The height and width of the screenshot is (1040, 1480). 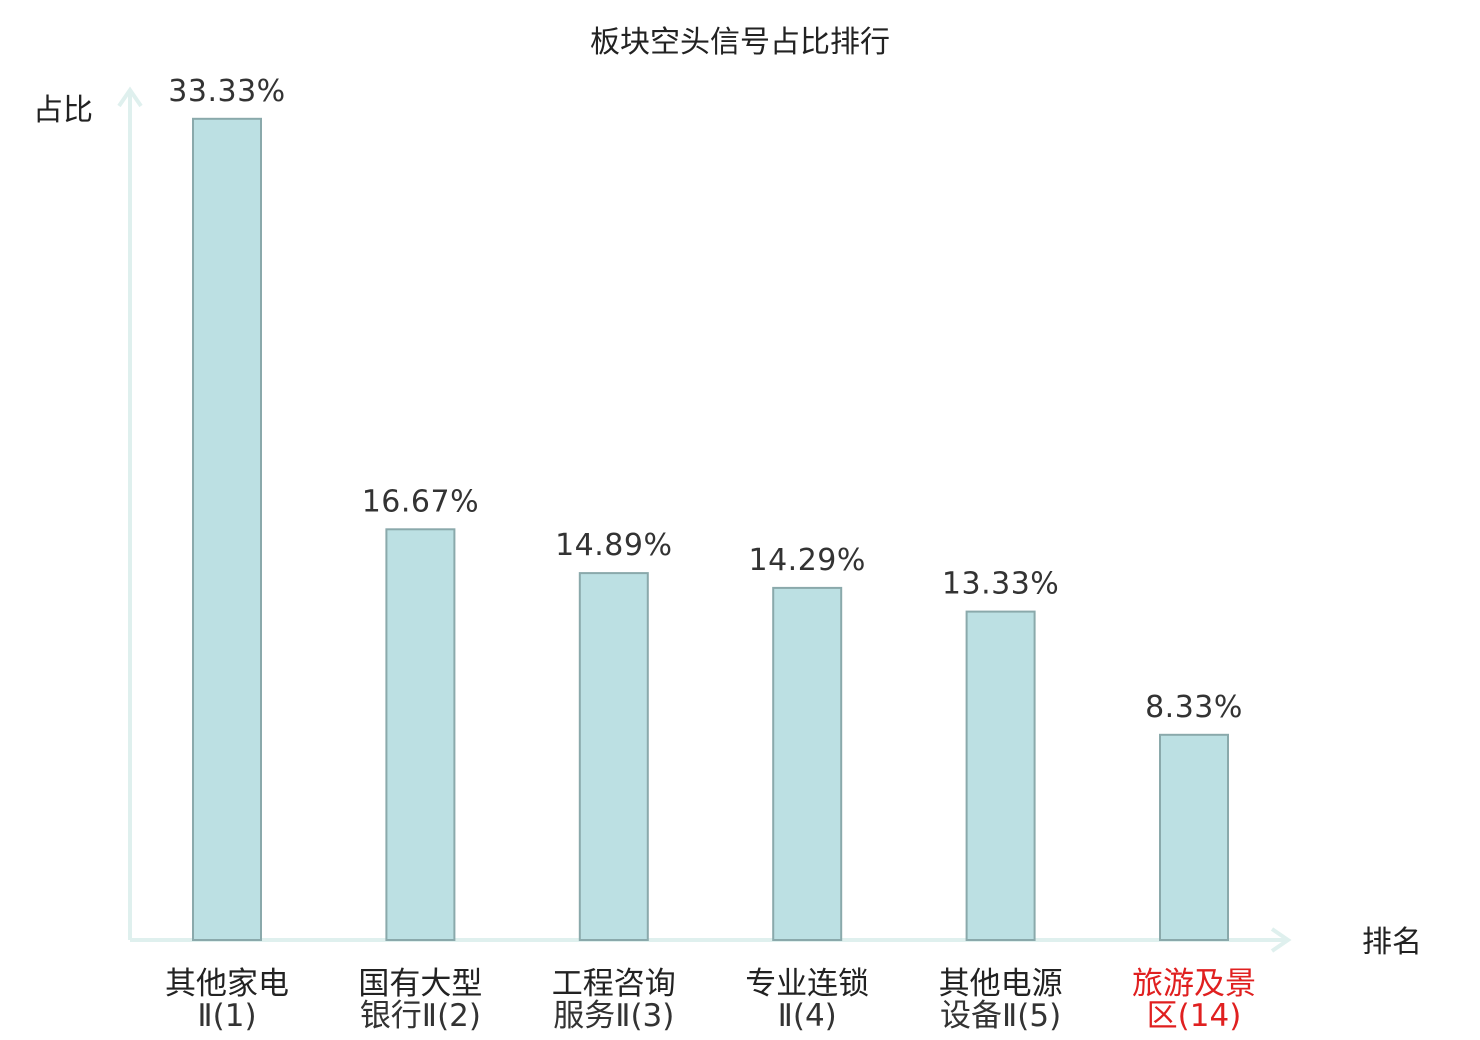 I want to click on bar-value-label: 16.67%, so click(x=420, y=501).